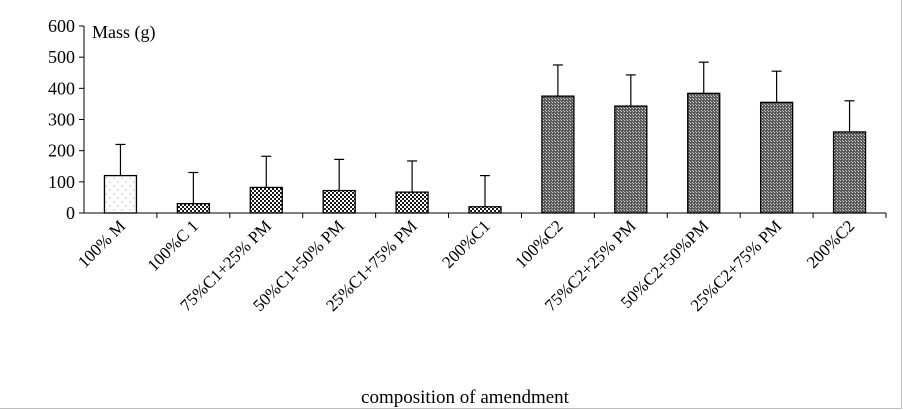 The height and width of the screenshot is (410, 903). What do you see at coordinates (61, 120) in the screenshot?
I see `y-tick-label: 300` at bounding box center [61, 120].